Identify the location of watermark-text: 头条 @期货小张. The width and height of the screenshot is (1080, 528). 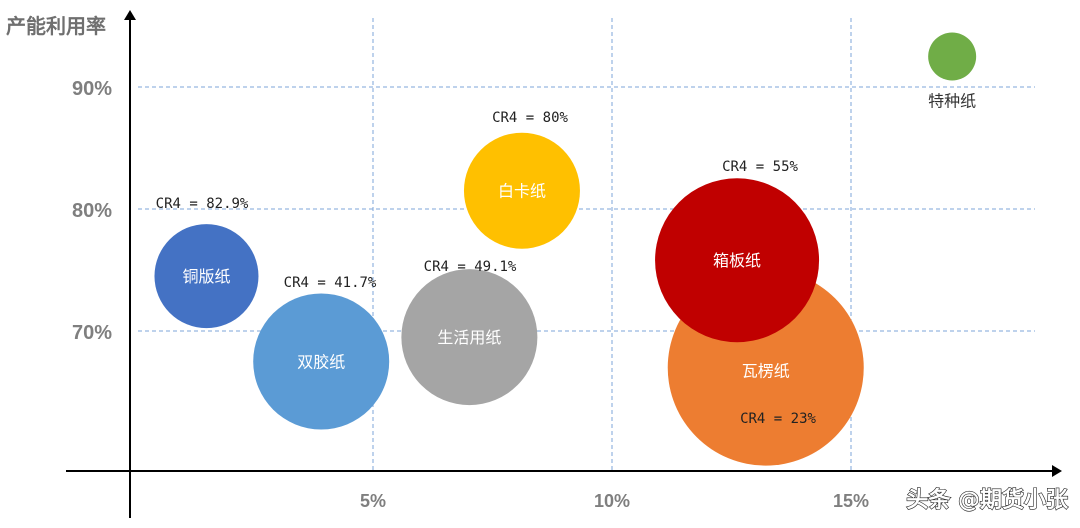
(987, 500).